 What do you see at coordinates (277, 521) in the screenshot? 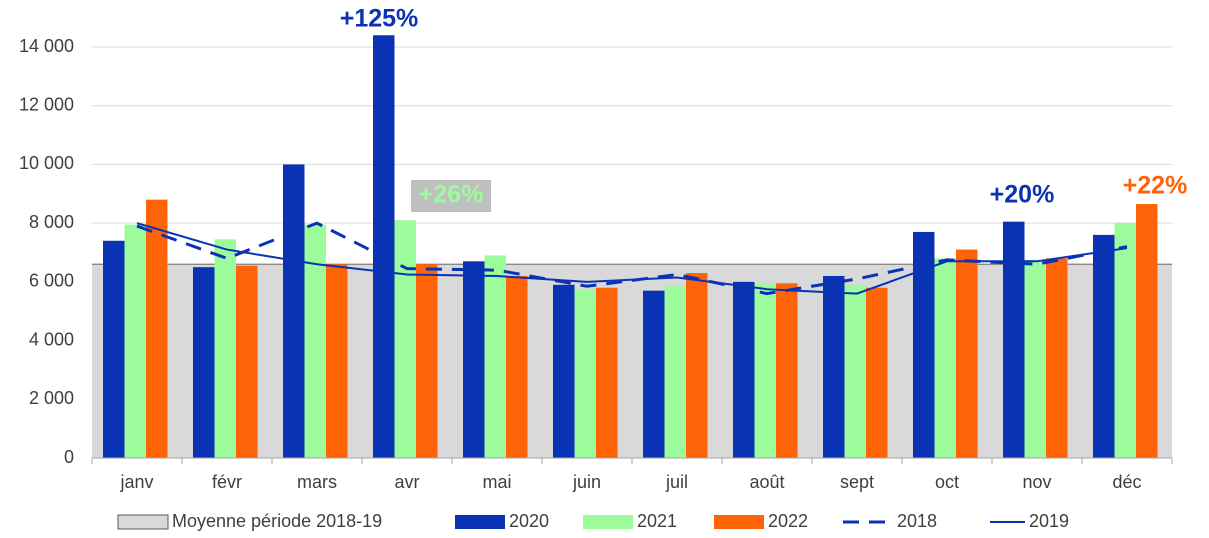
I see `legend-label: Moyenne période 2018-19` at bounding box center [277, 521].